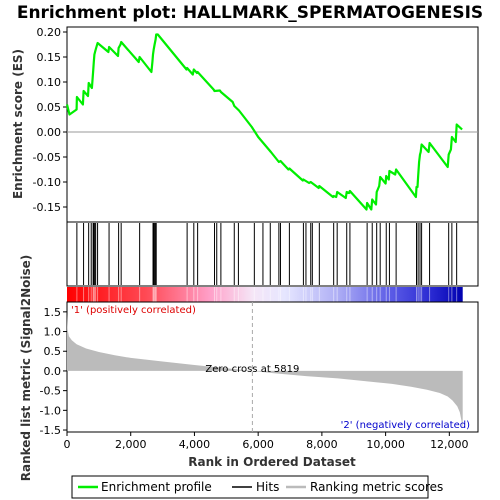 Image resolution: width=500 pixels, height=500 pixels. What do you see at coordinates (49, 82) in the screenshot?
I see `es-y-tick-label: 0.10` at bounding box center [49, 82].